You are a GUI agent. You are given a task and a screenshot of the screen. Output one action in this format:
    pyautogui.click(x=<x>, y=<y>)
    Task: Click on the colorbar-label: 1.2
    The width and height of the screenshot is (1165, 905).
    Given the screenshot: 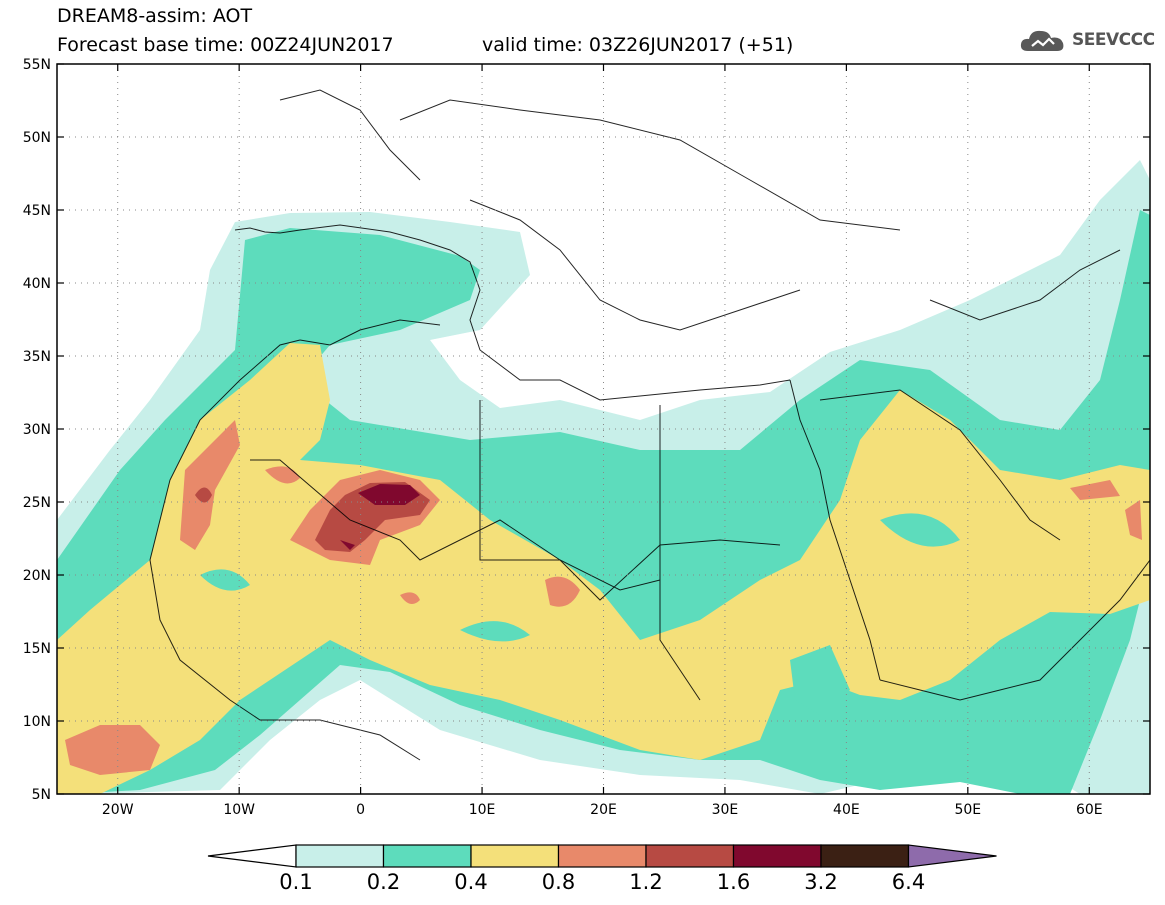 What is the action you would take?
    pyautogui.click(x=645, y=882)
    